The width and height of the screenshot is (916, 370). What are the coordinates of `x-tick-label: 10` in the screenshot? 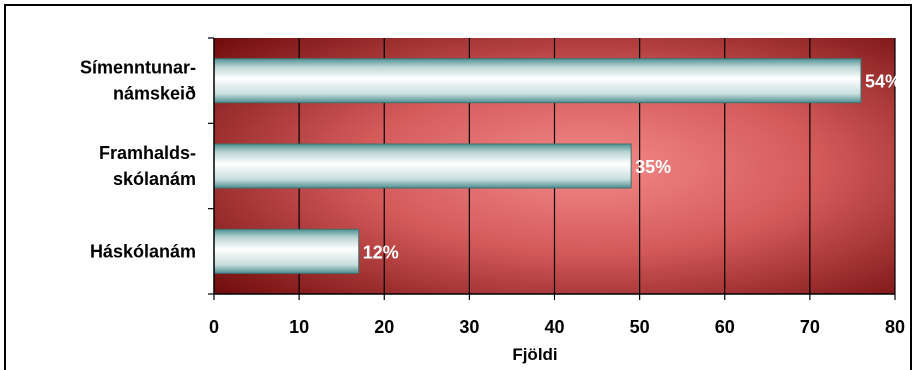 It's located at (299, 327).